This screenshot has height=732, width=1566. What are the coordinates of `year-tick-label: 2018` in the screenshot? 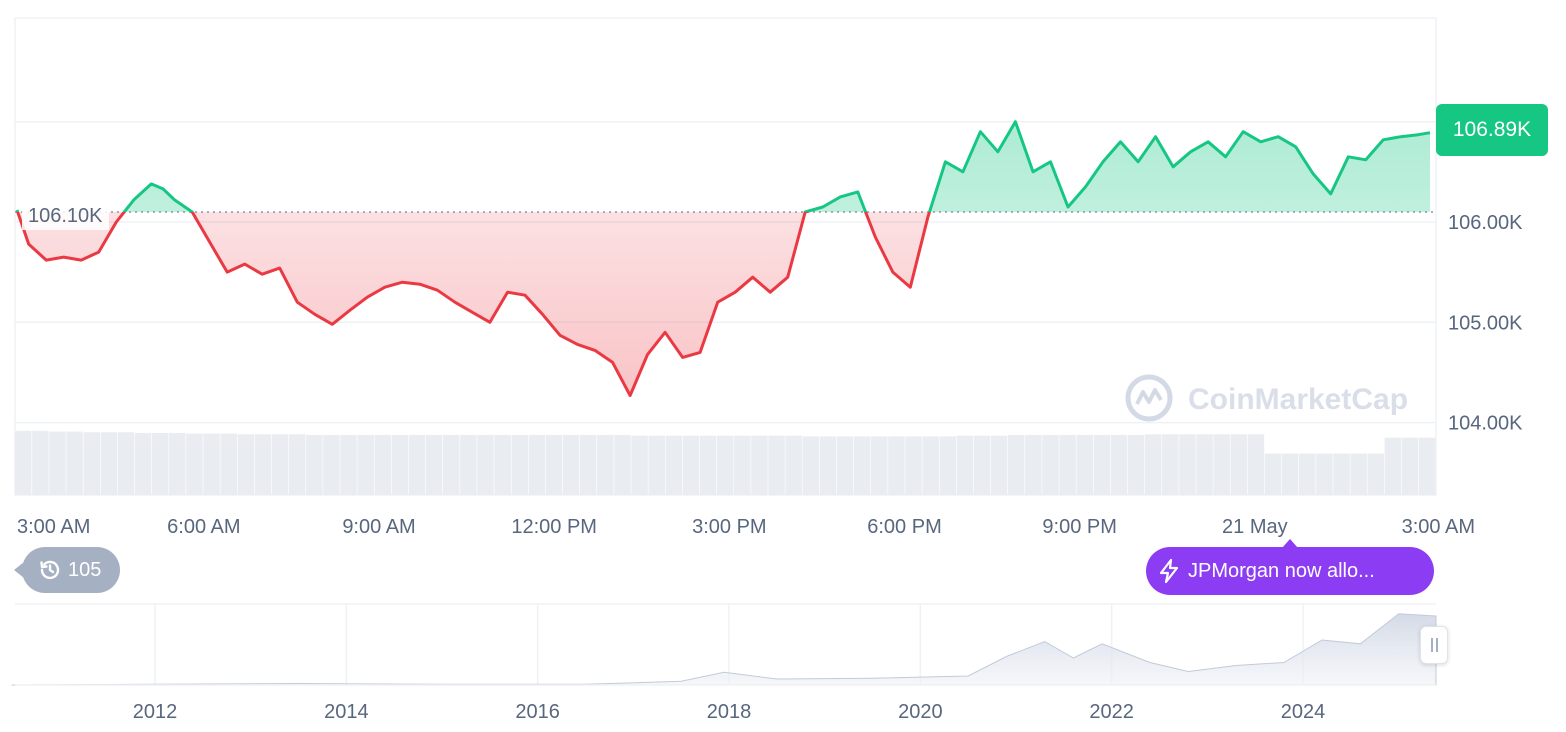 It's located at (729, 712).